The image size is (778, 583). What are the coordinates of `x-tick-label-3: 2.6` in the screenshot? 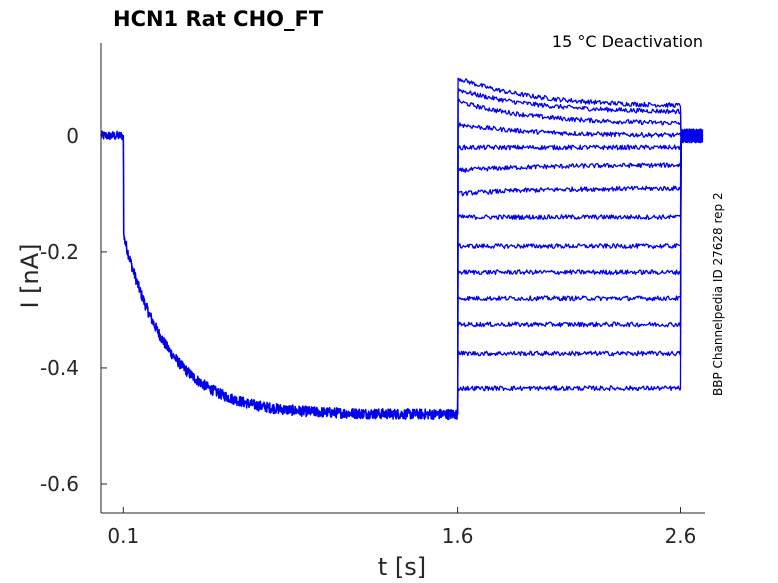 It's located at (681, 536).